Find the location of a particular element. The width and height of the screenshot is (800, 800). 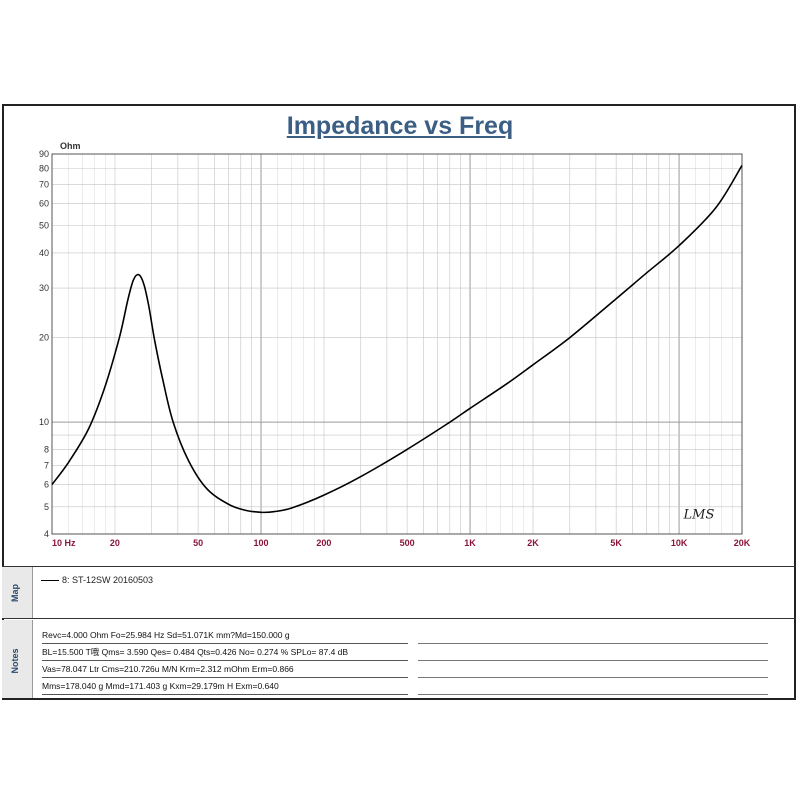

x-tick-label: 100 is located at coordinates (261, 543).